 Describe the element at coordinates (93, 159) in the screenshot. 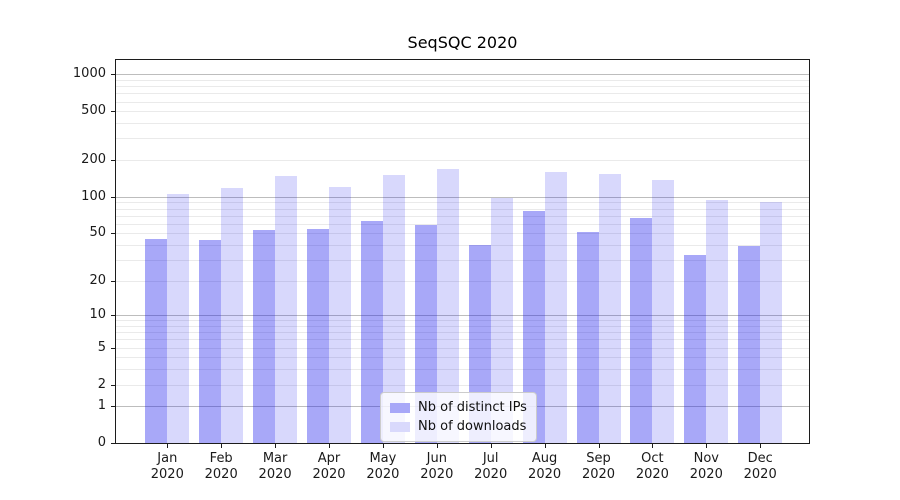

I see `y-tick-label-200: 200` at that location.